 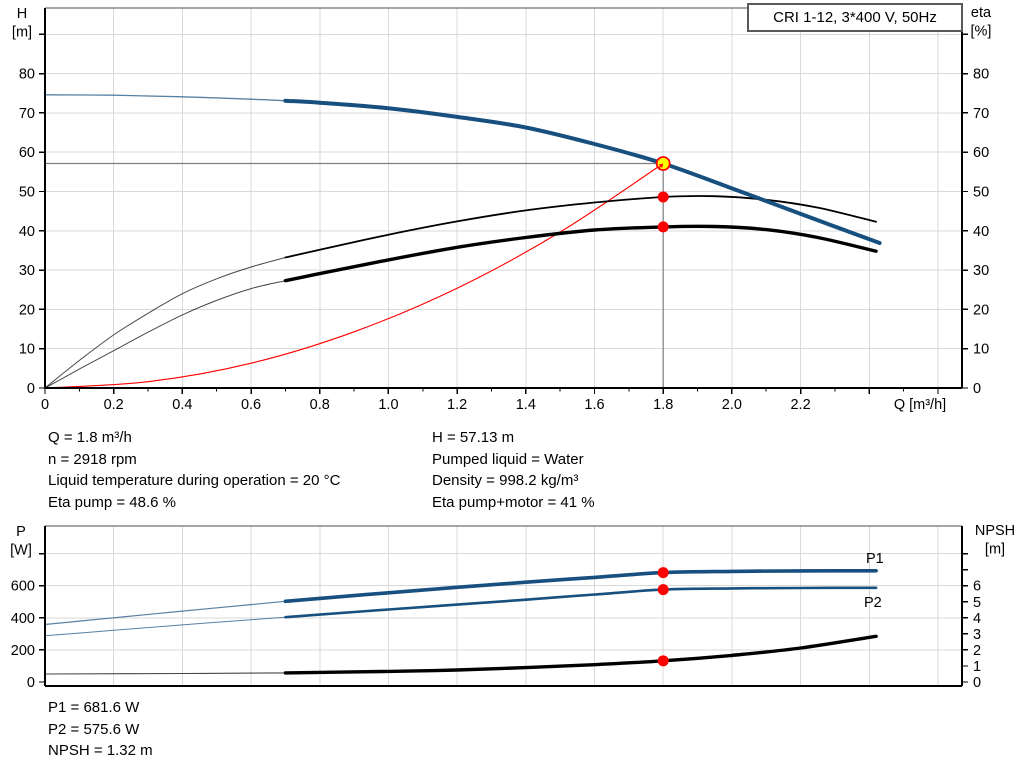 What do you see at coordinates (27, 232) in the screenshot?
I see `y-left-tick-label: 40` at bounding box center [27, 232].